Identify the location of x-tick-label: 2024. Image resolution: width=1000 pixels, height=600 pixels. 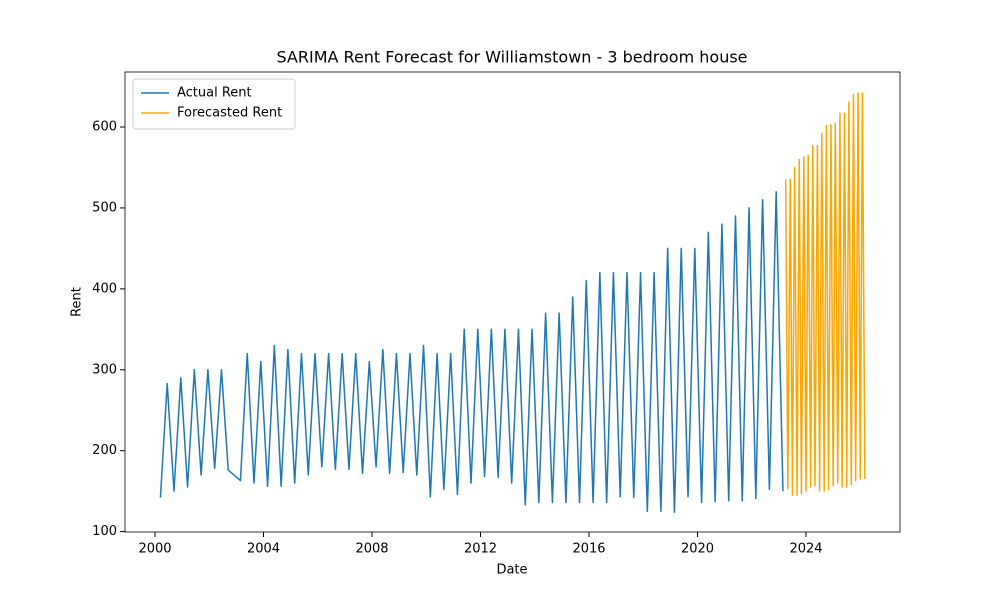
(805, 549).